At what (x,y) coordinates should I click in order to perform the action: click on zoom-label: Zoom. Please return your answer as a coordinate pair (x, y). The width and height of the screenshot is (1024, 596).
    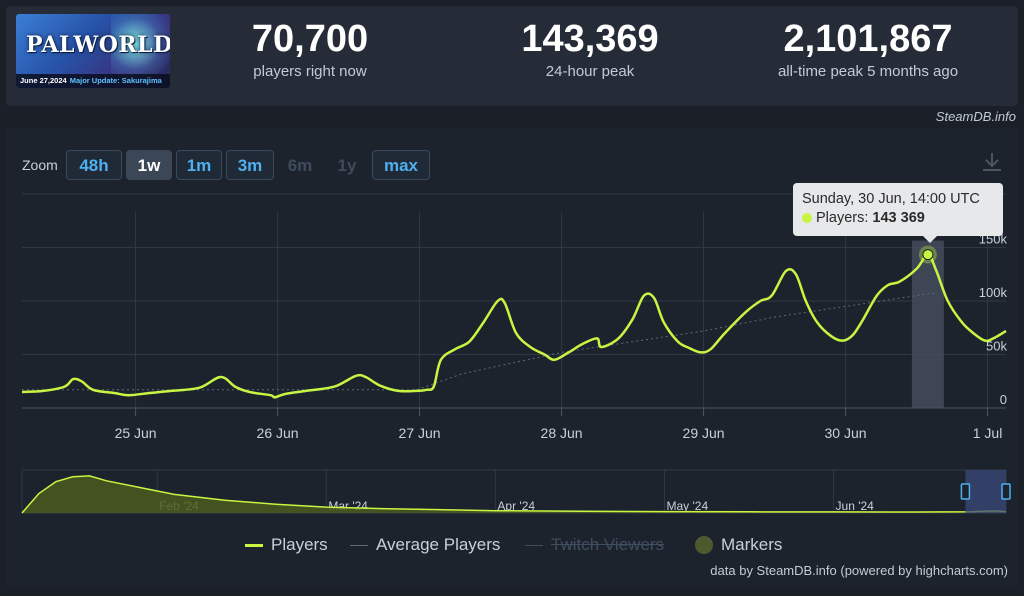
    Looking at the image, I should click on (40, 165).